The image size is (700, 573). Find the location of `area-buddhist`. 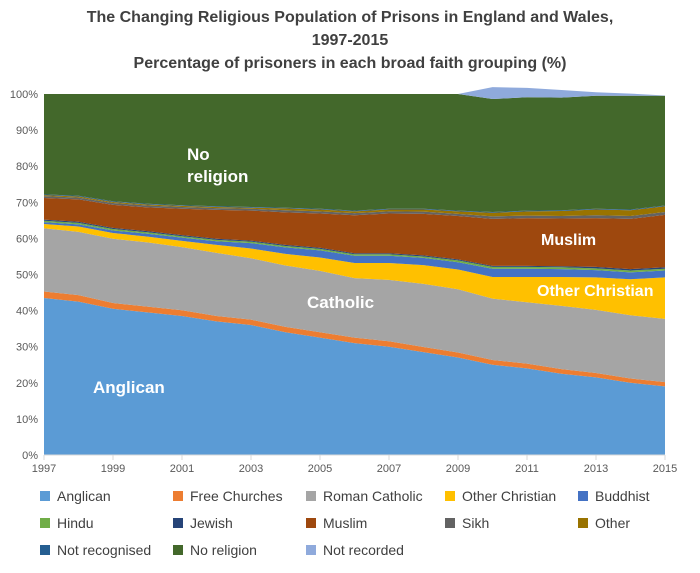

area-buddhist is located at coordinates (354, 251).